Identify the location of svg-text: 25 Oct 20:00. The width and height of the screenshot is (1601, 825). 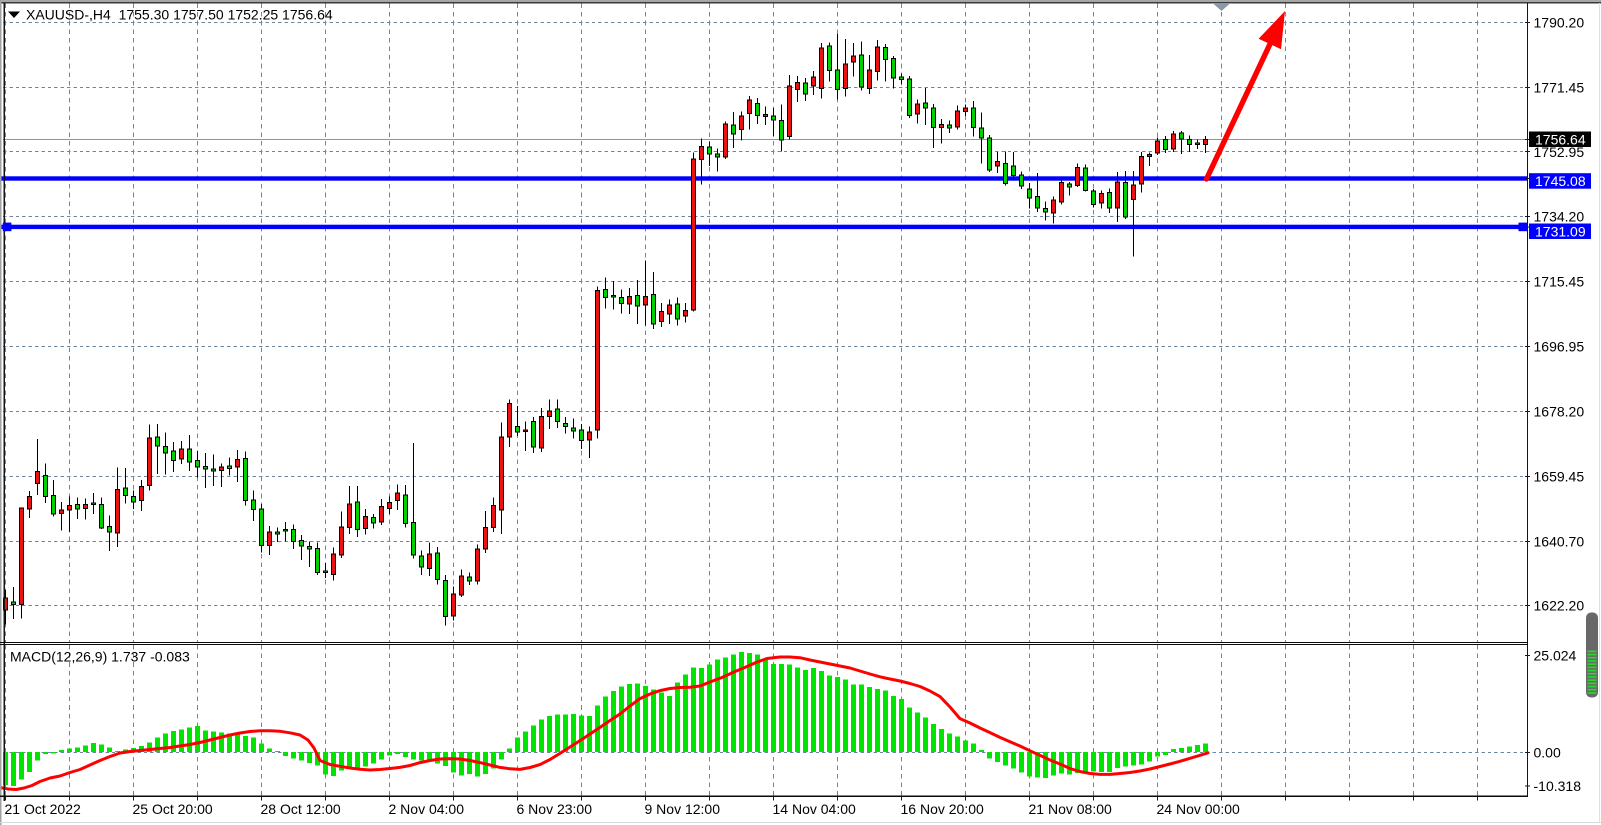
(173, 809).